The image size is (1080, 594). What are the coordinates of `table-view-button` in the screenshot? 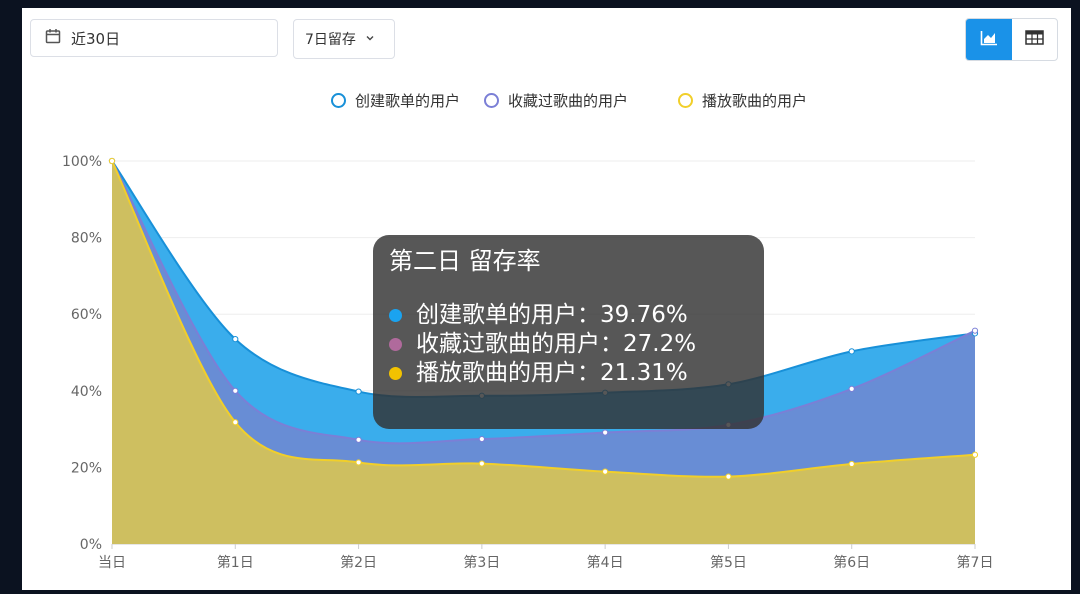 It's located at (1035, 39).